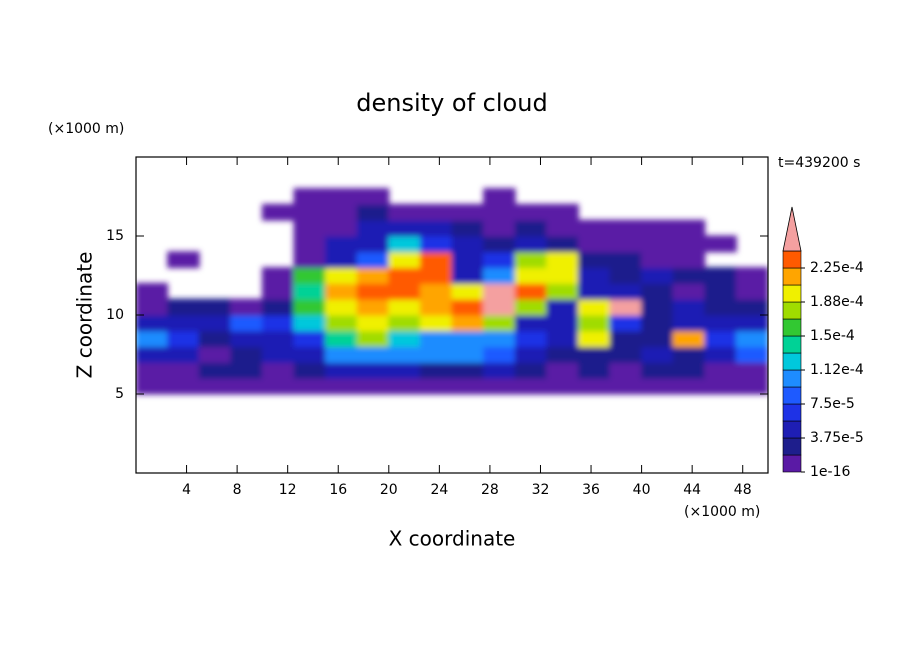 The width and height of the screenshot is (904, 654). What do you see at coordinates (452, 539) in the screenshot?
I see `x-axis-label: X coordinate` at bounding box center [452, 539].